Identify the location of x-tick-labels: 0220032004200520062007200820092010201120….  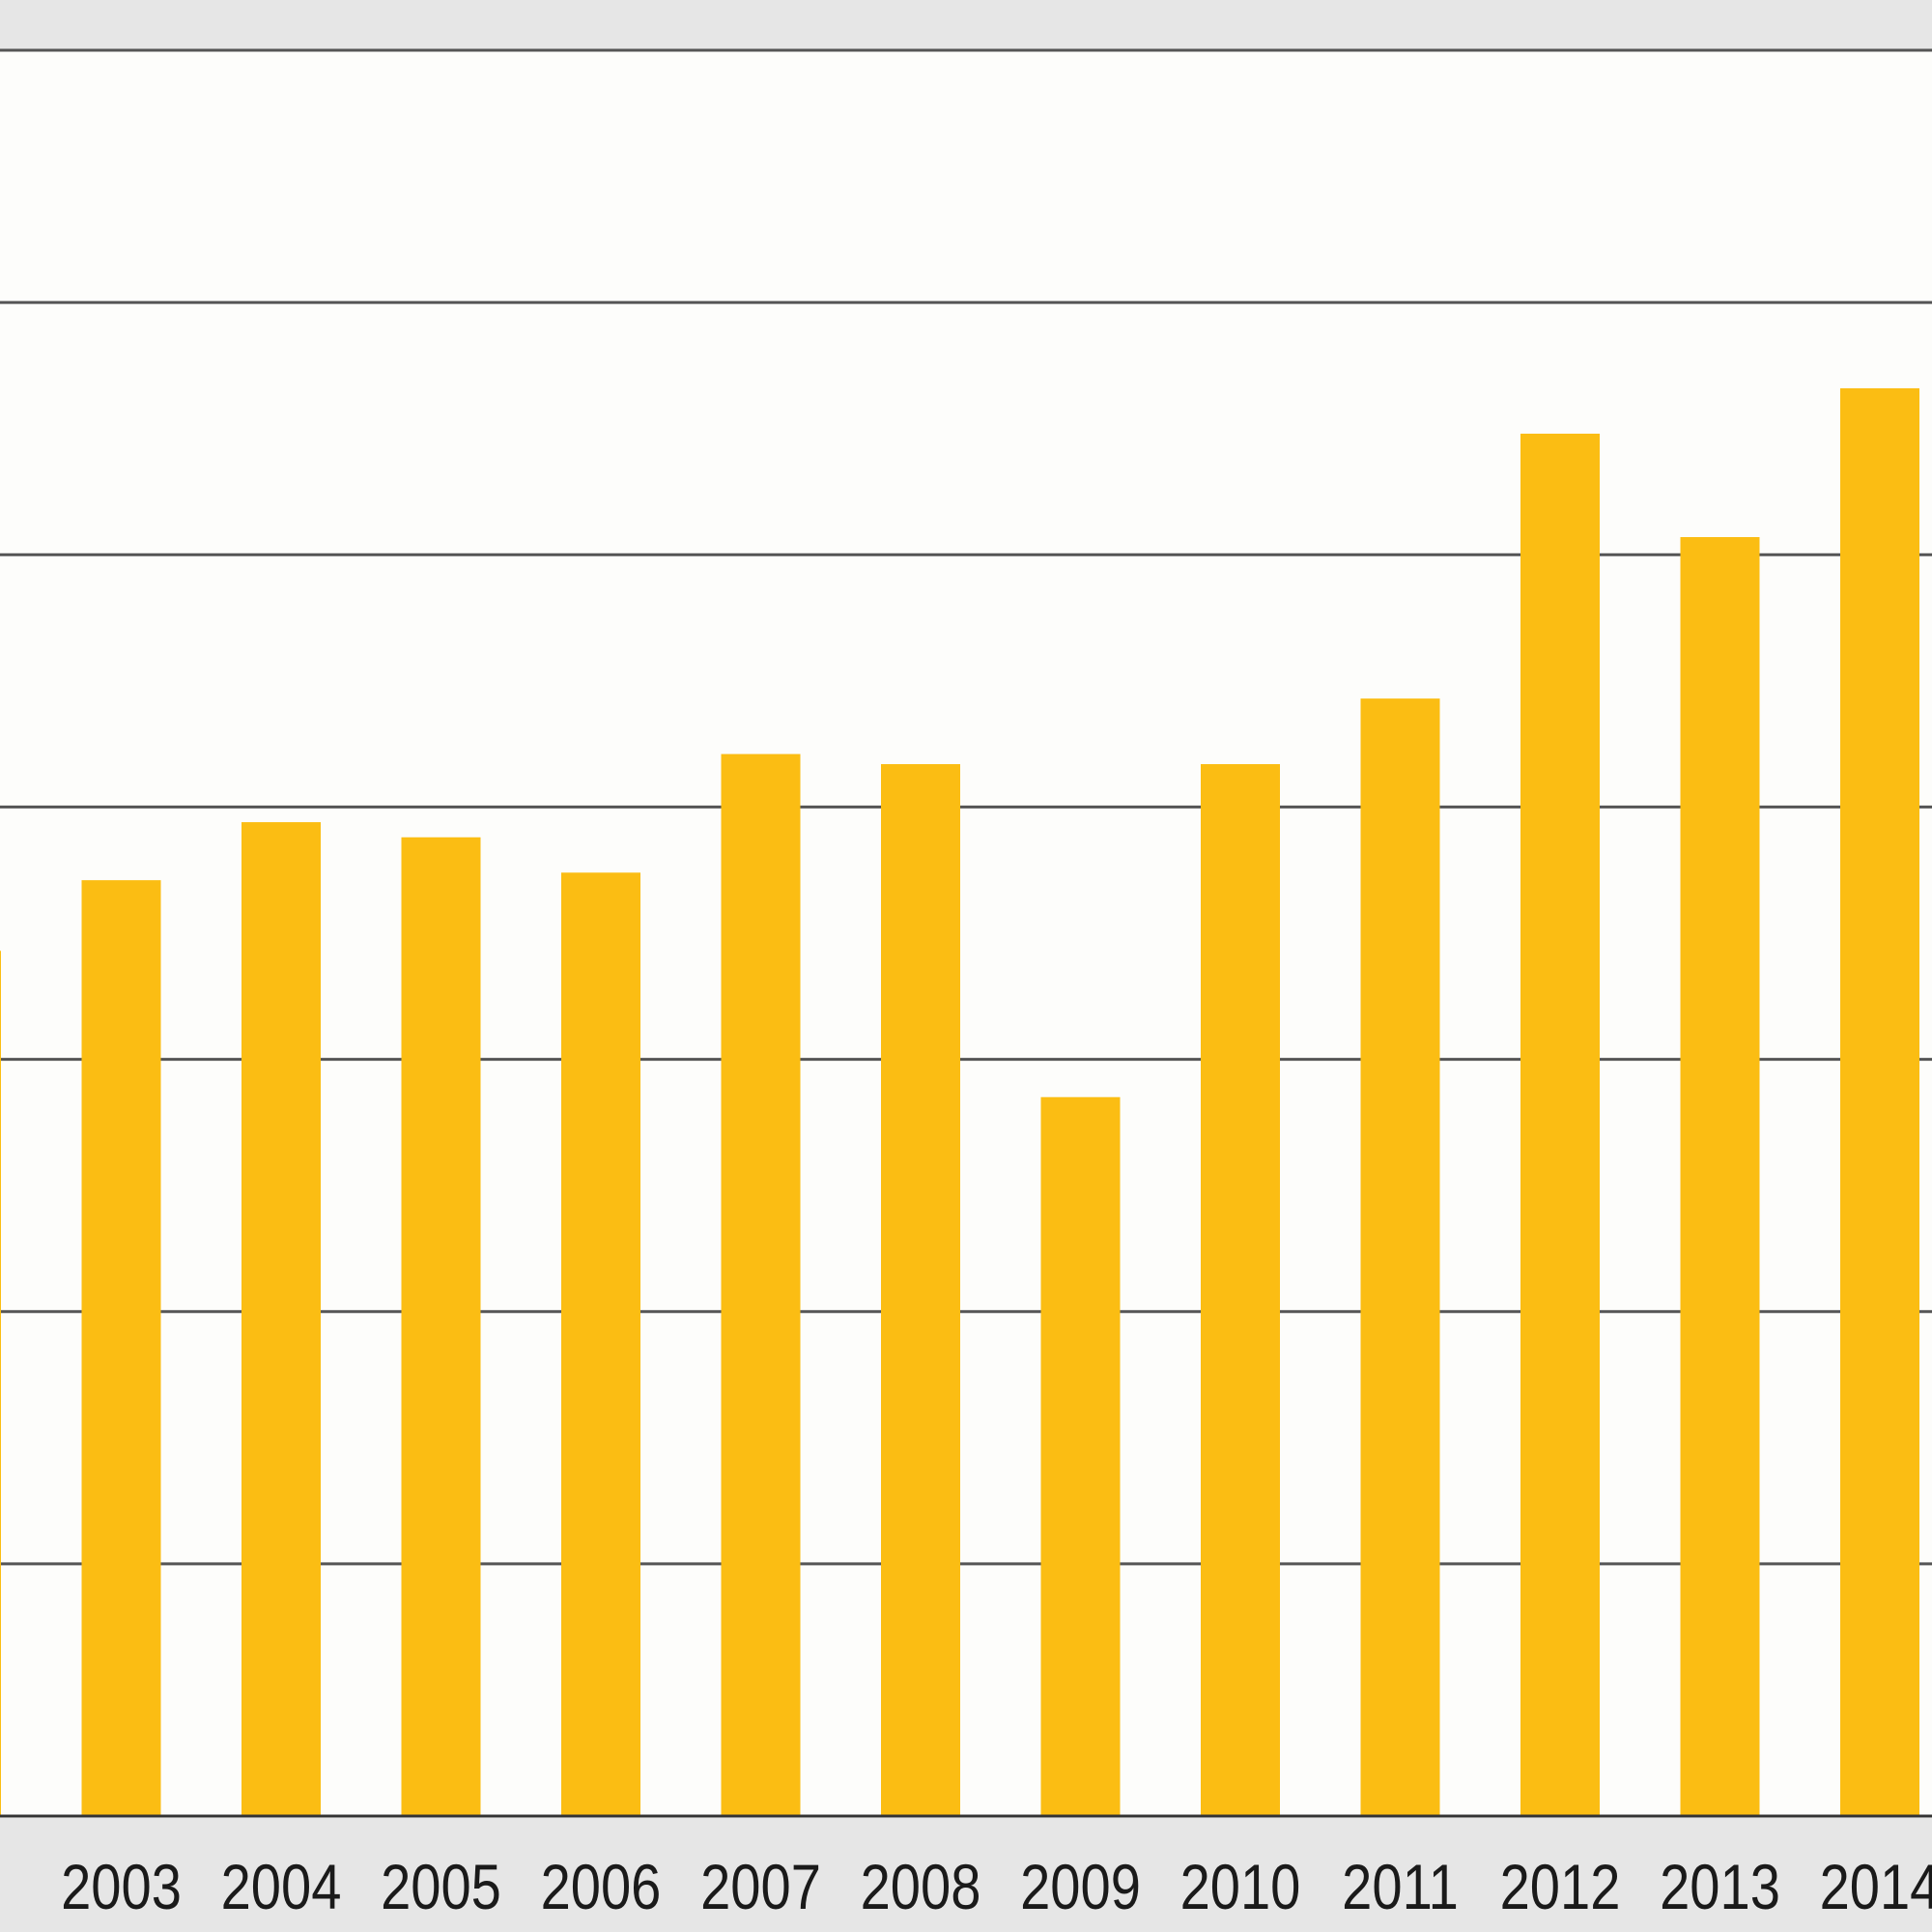
(996, 1887).